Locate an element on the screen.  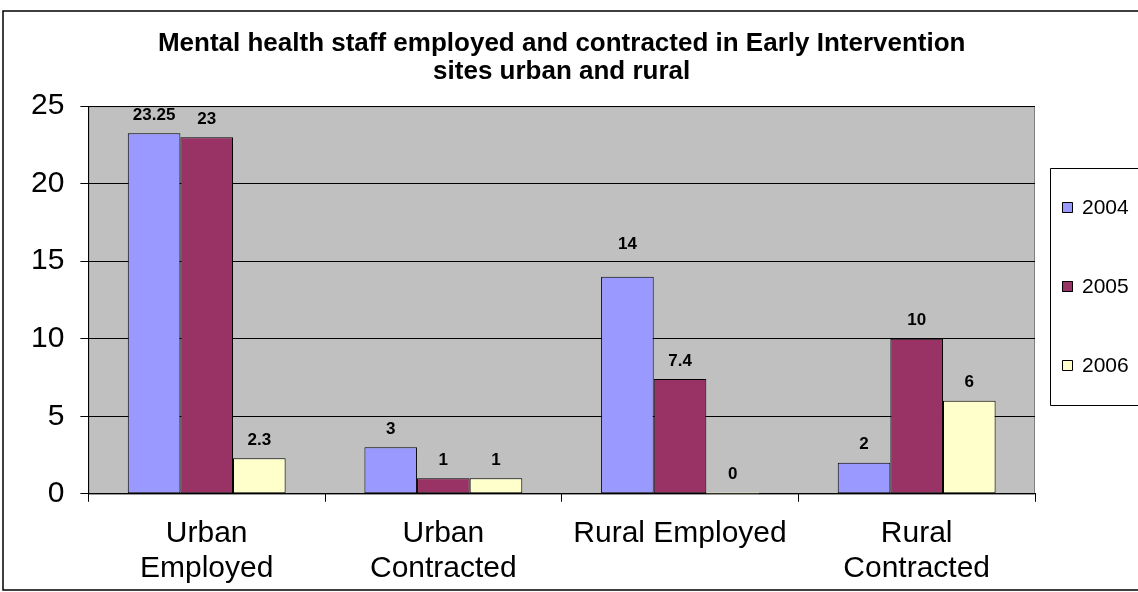
legend-label: 2004 is located at coordinates (1106, 207).